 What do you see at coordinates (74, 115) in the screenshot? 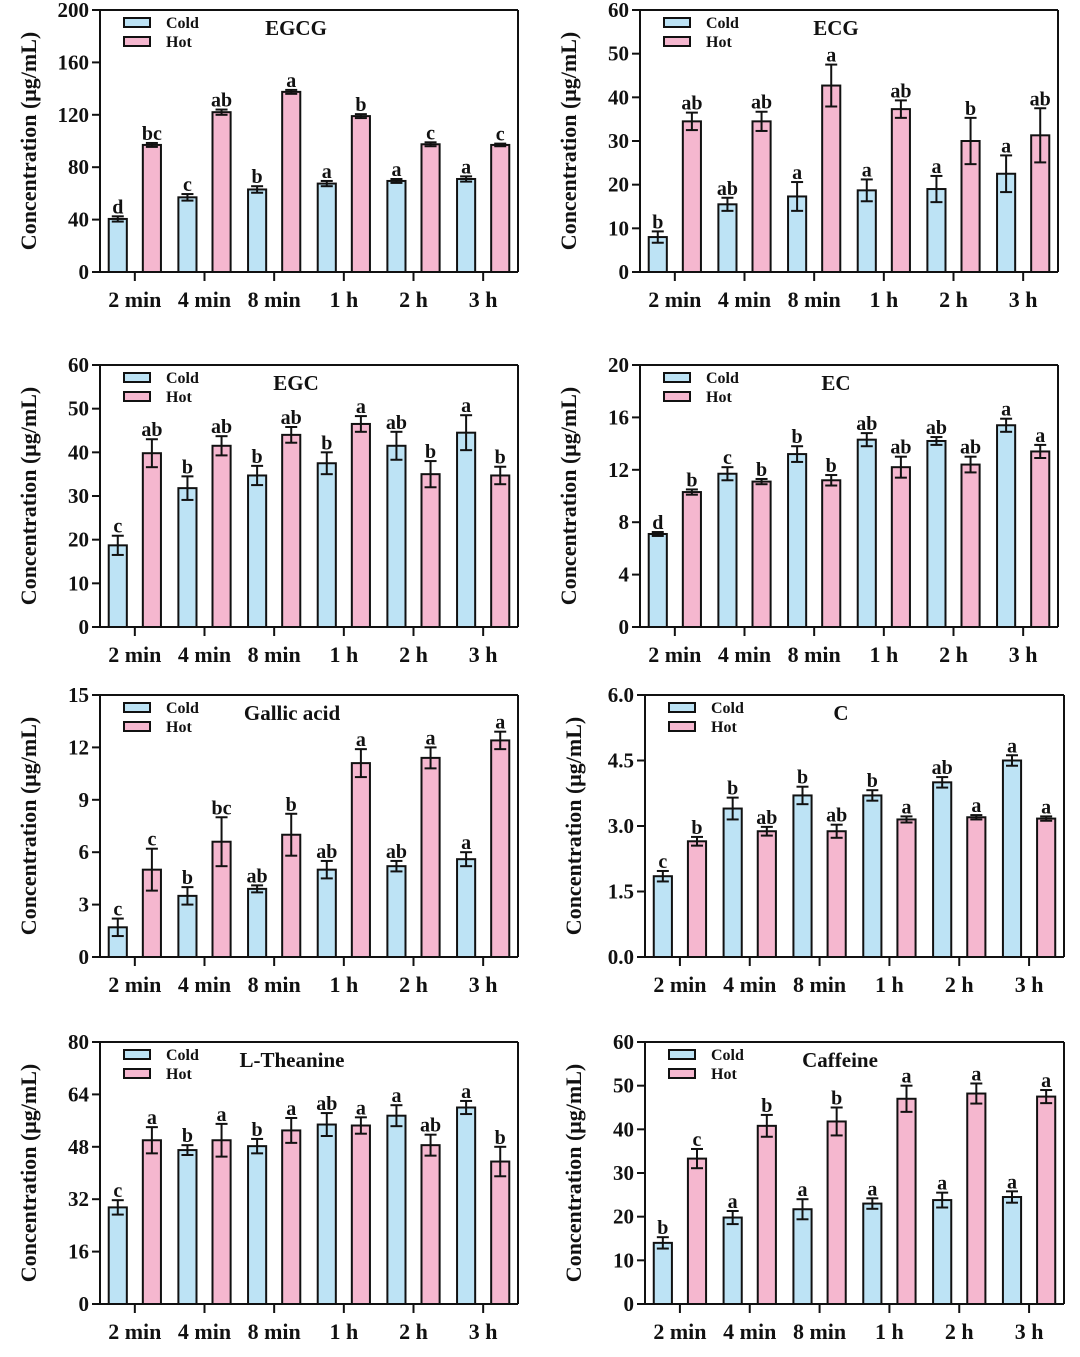
I see `y-tick-label: 120` at bounding box center [74, 115].